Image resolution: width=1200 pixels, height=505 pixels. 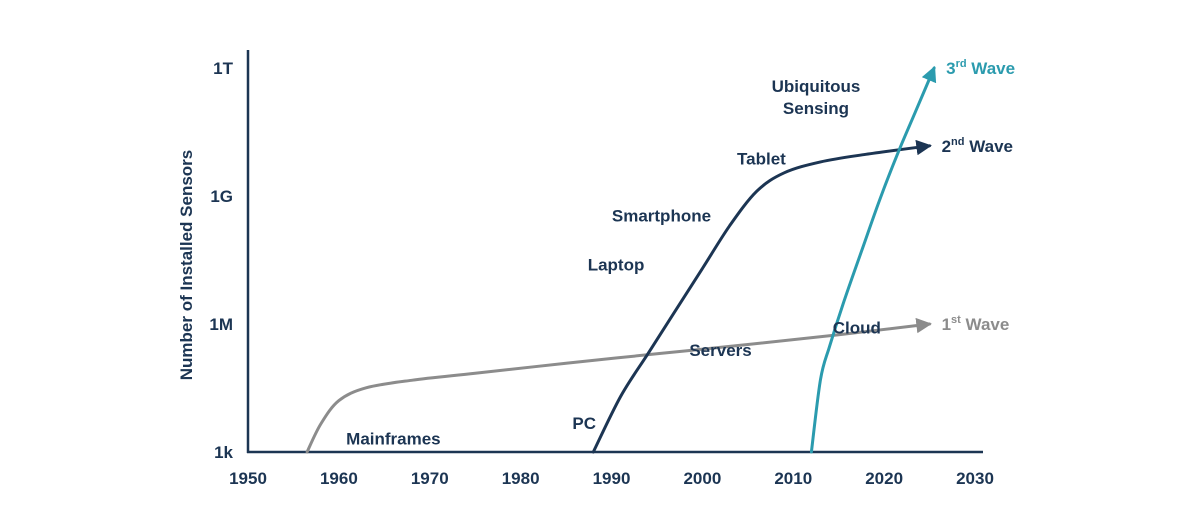 What do you see at coordinates (961, 64) in the screenshot?
I see `series-label-suffix: rd` at bounding box center [961, 64].